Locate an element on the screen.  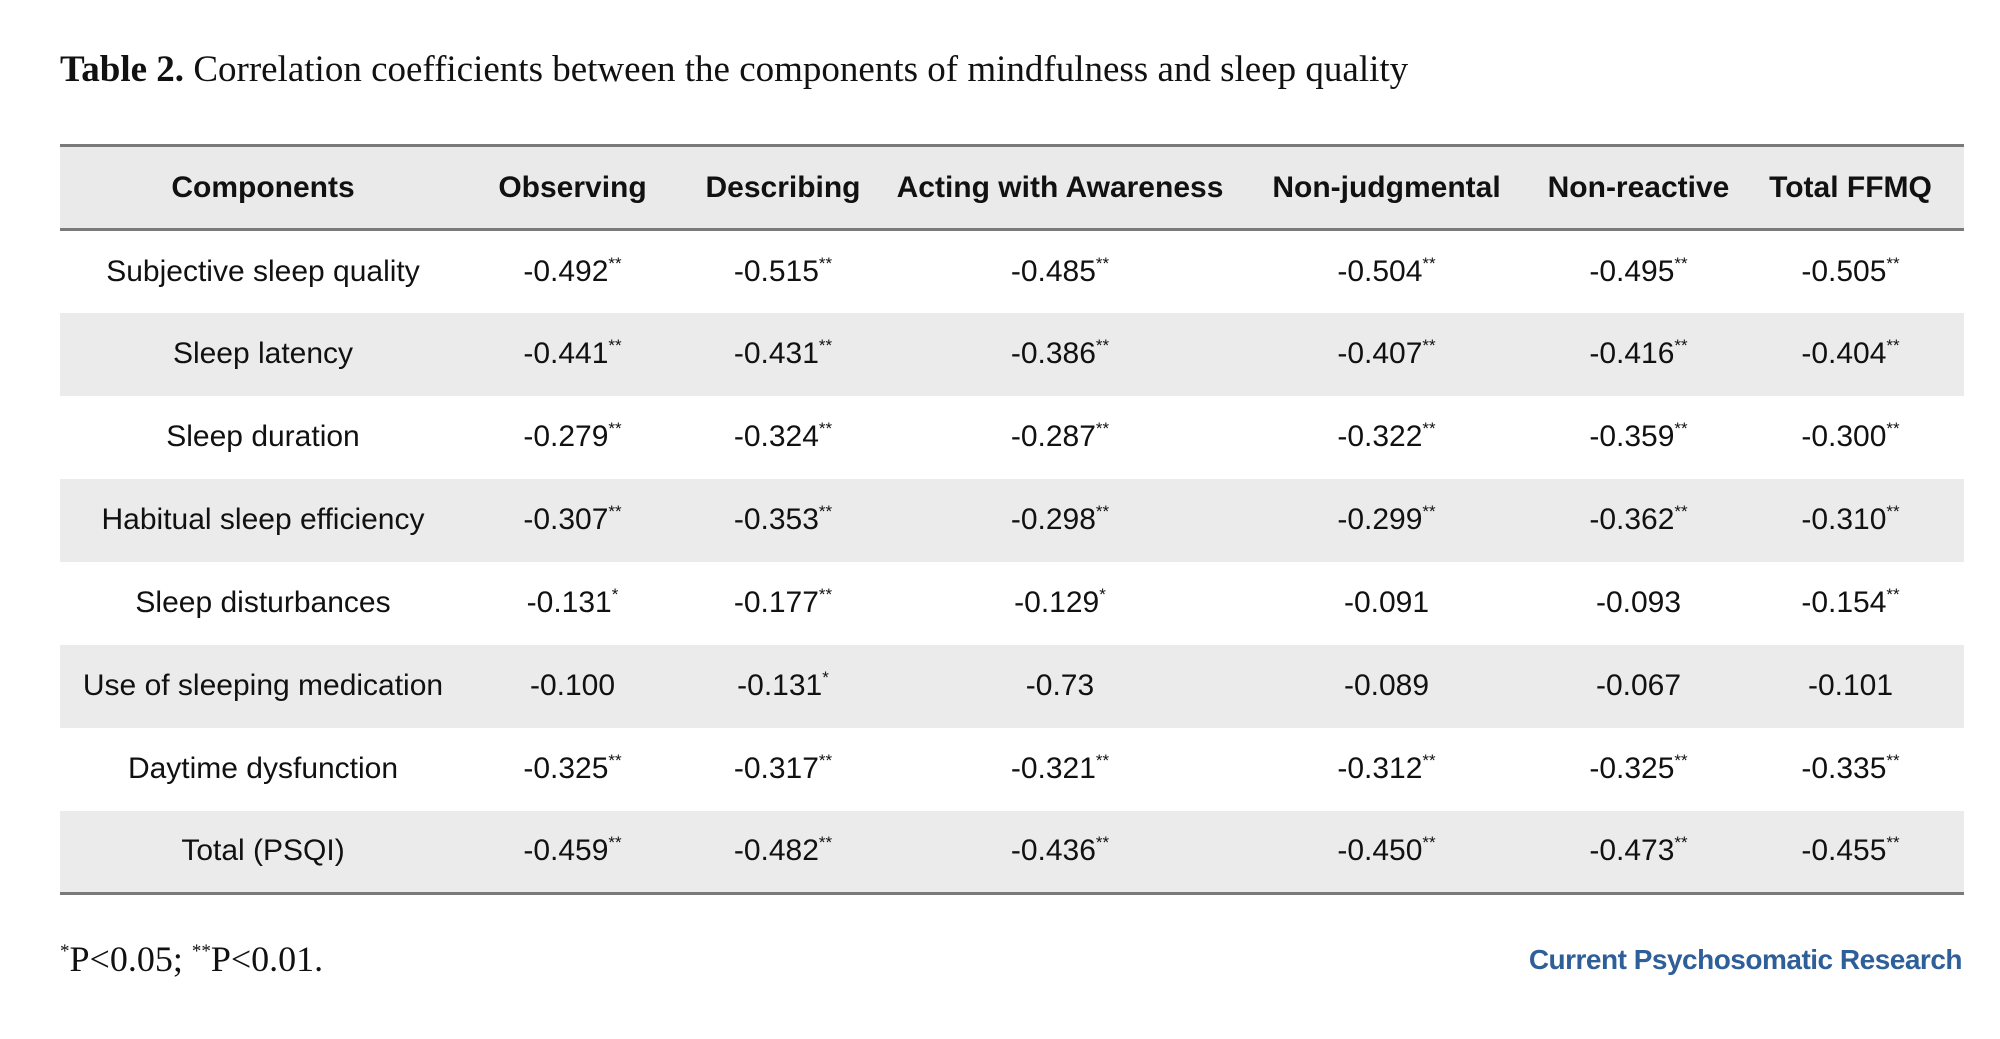
row-label: Sleep latency is located at coordinates (263, 353).